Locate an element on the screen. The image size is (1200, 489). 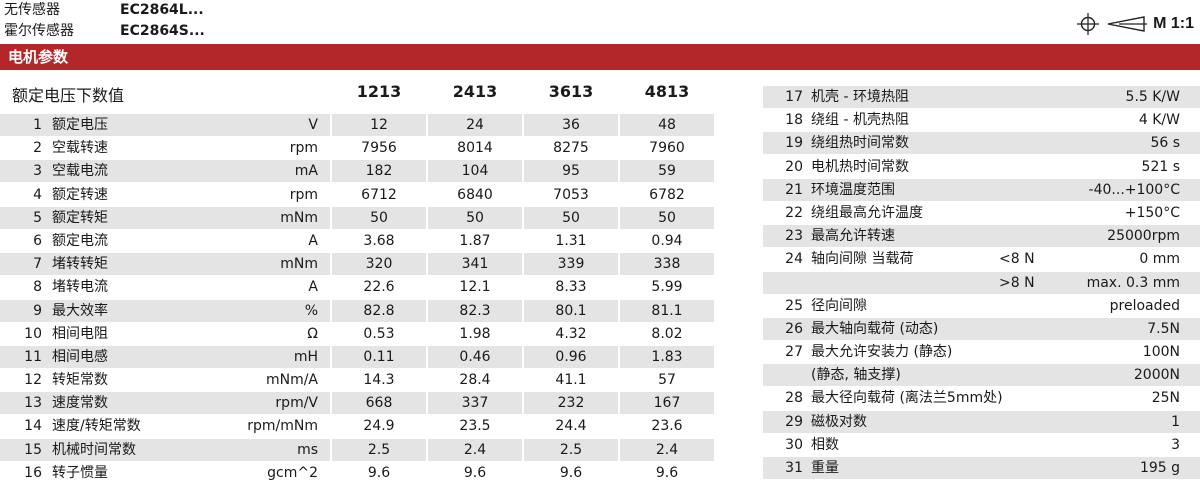
crosshair-icon is located at coordinates (1088, 24).